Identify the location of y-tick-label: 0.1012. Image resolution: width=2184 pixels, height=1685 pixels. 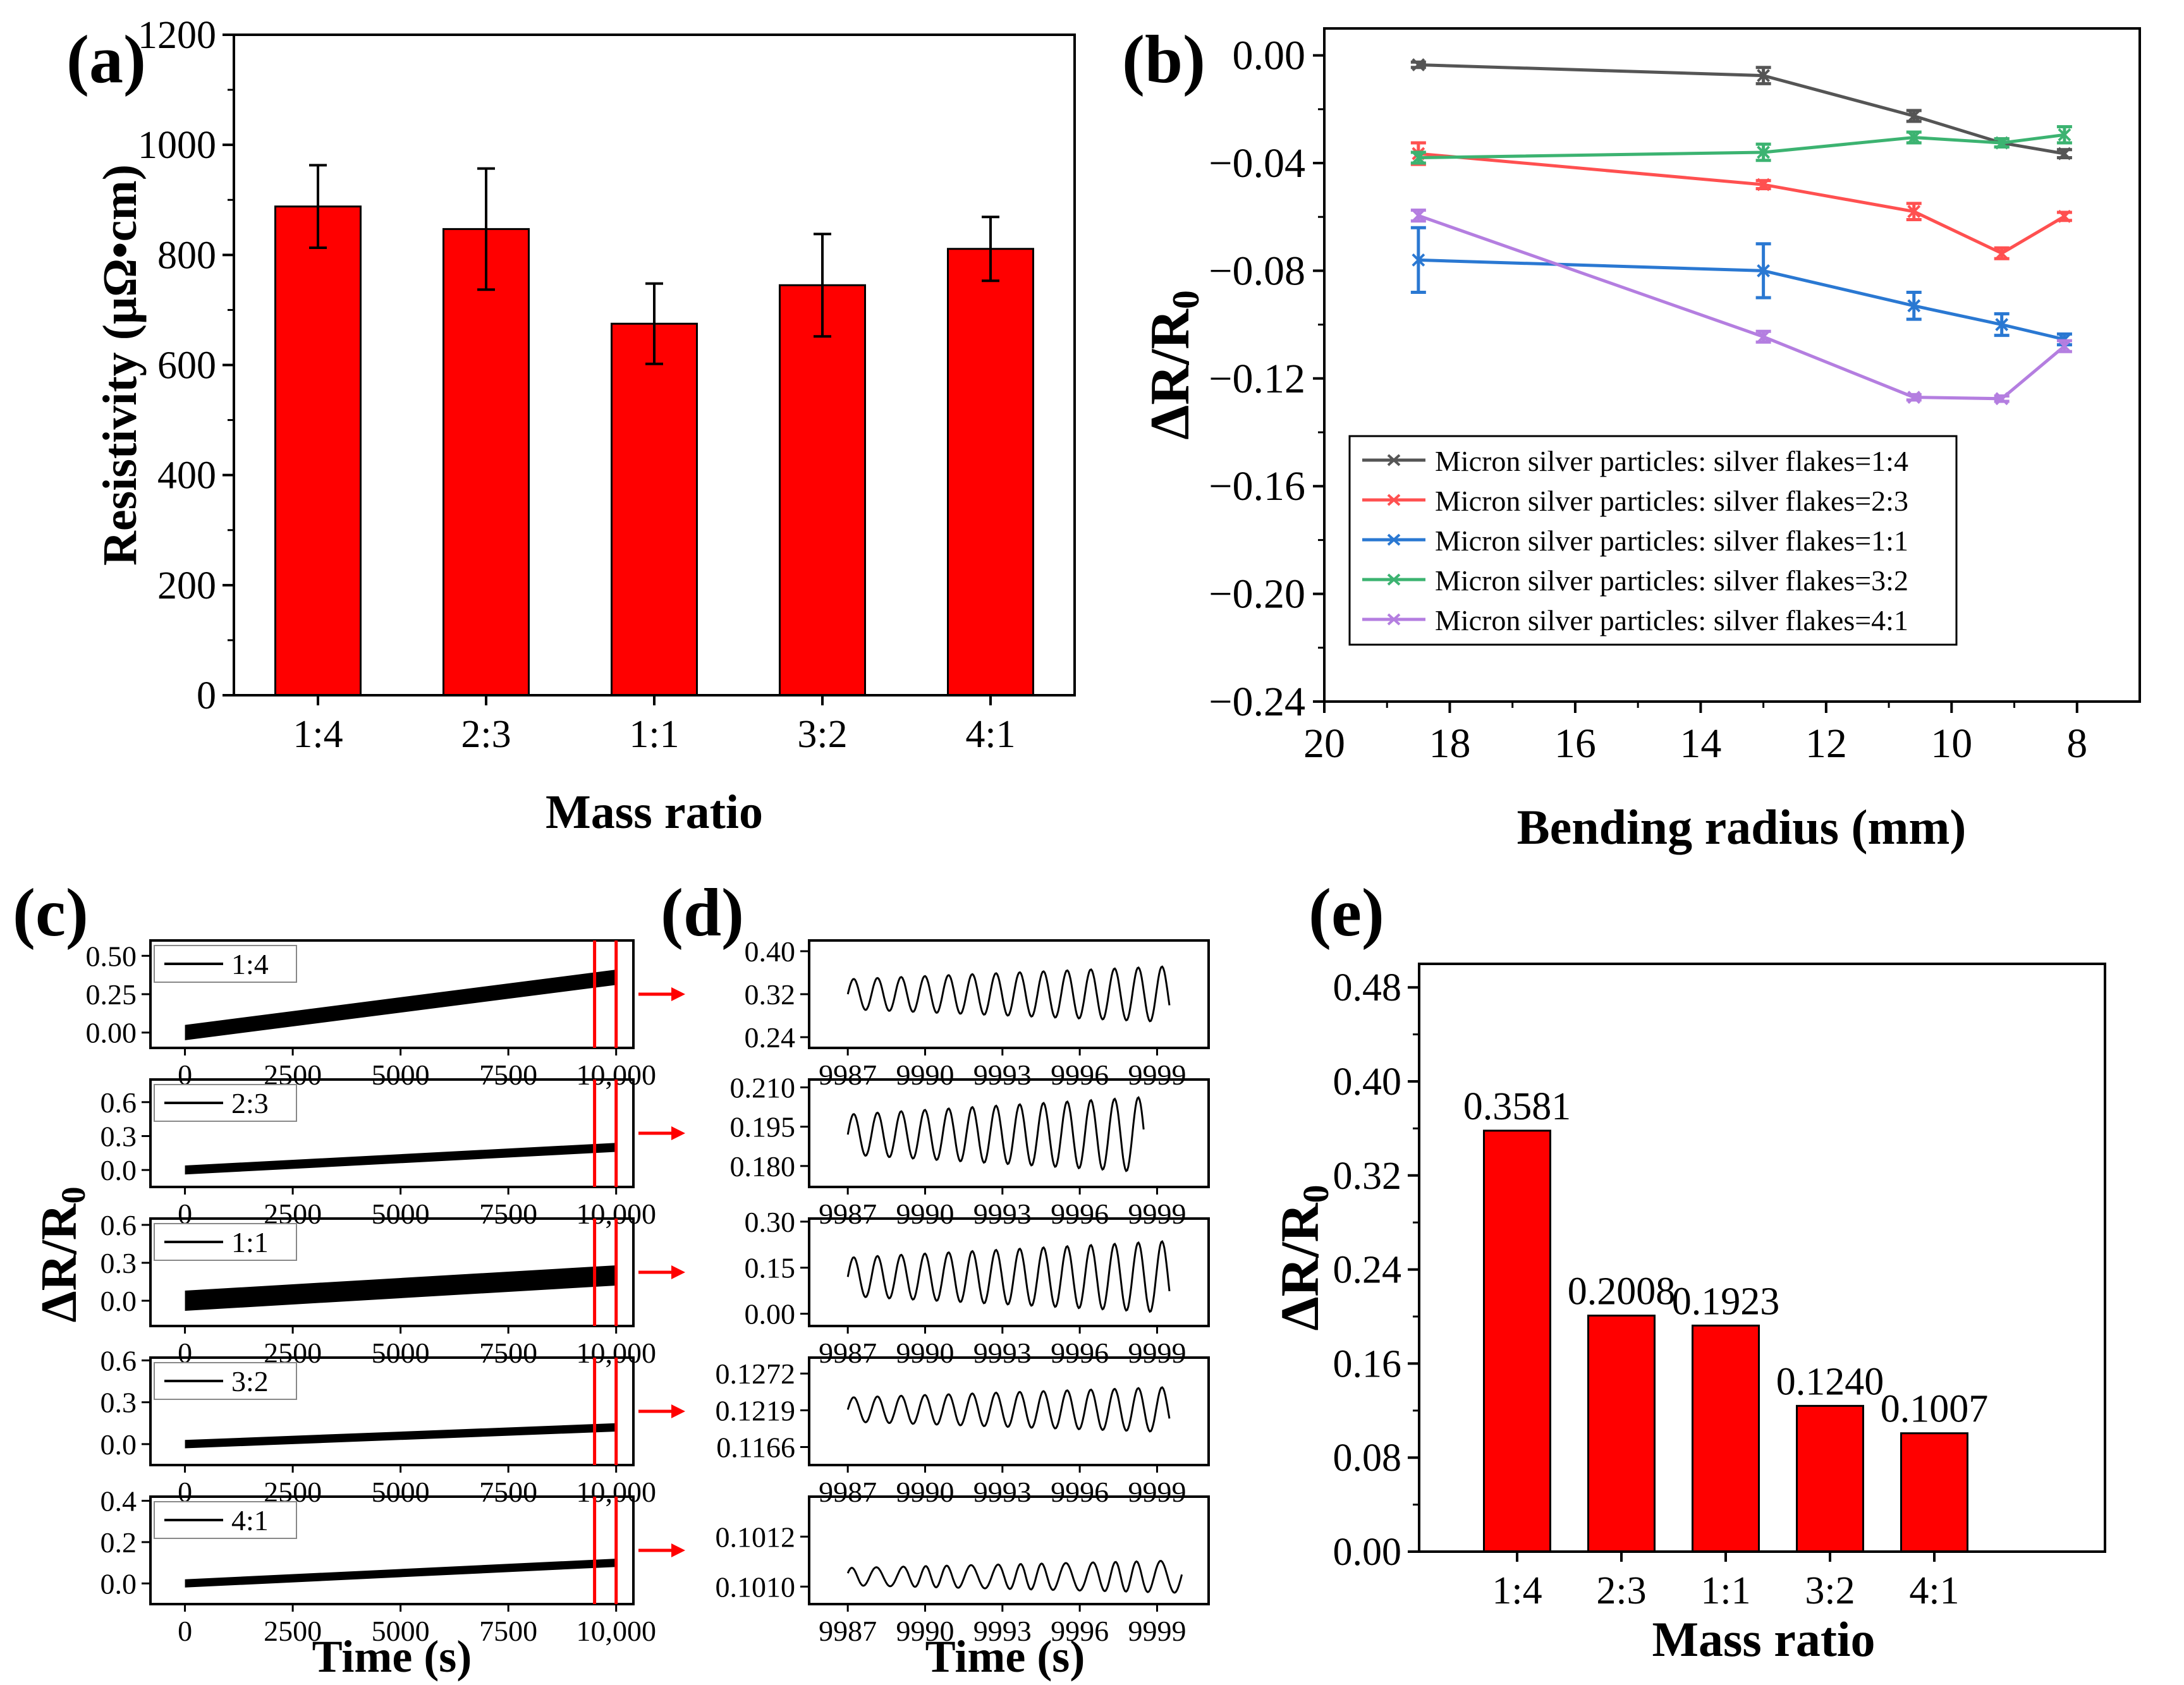
(756, 1537).